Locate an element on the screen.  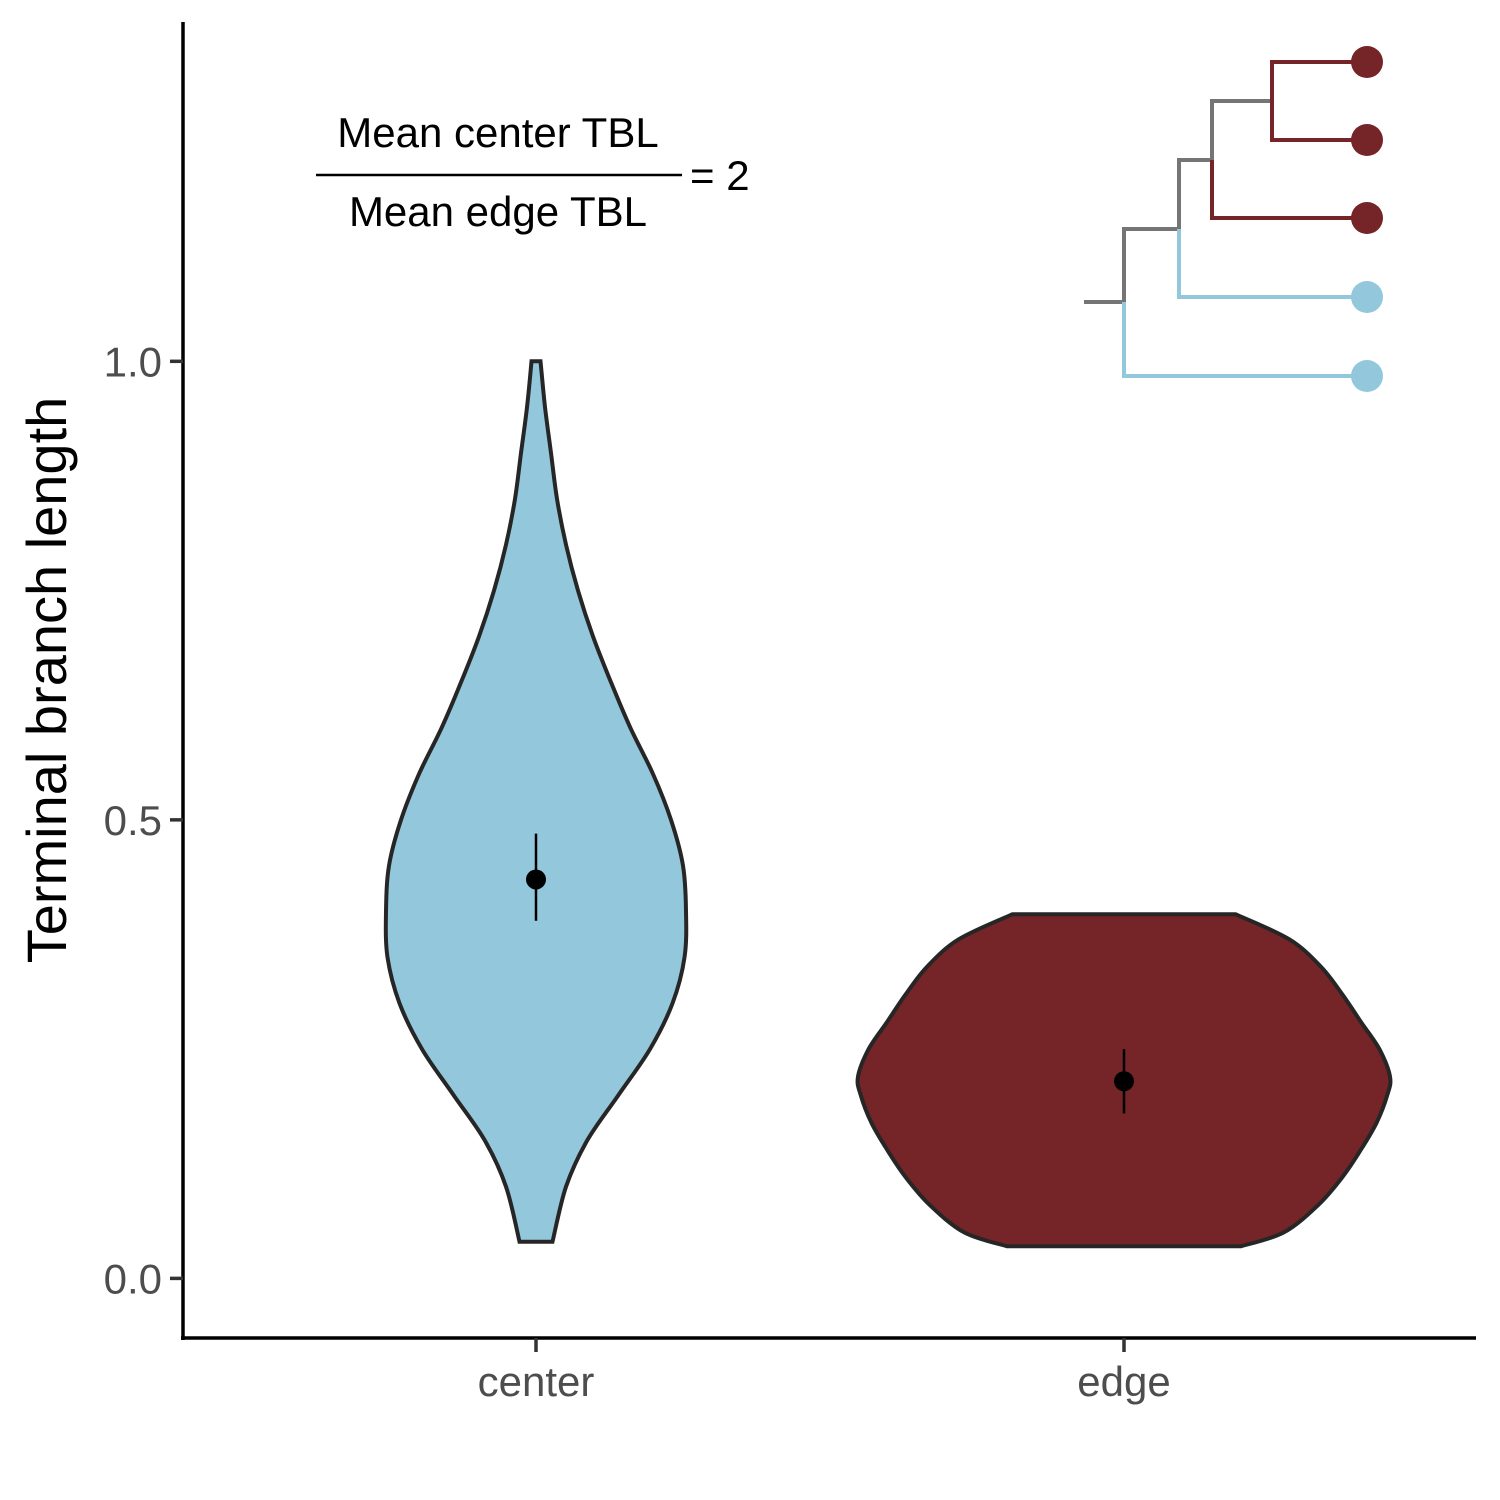
y-tick-label: 0.5 is located at coordinates (133, 820).